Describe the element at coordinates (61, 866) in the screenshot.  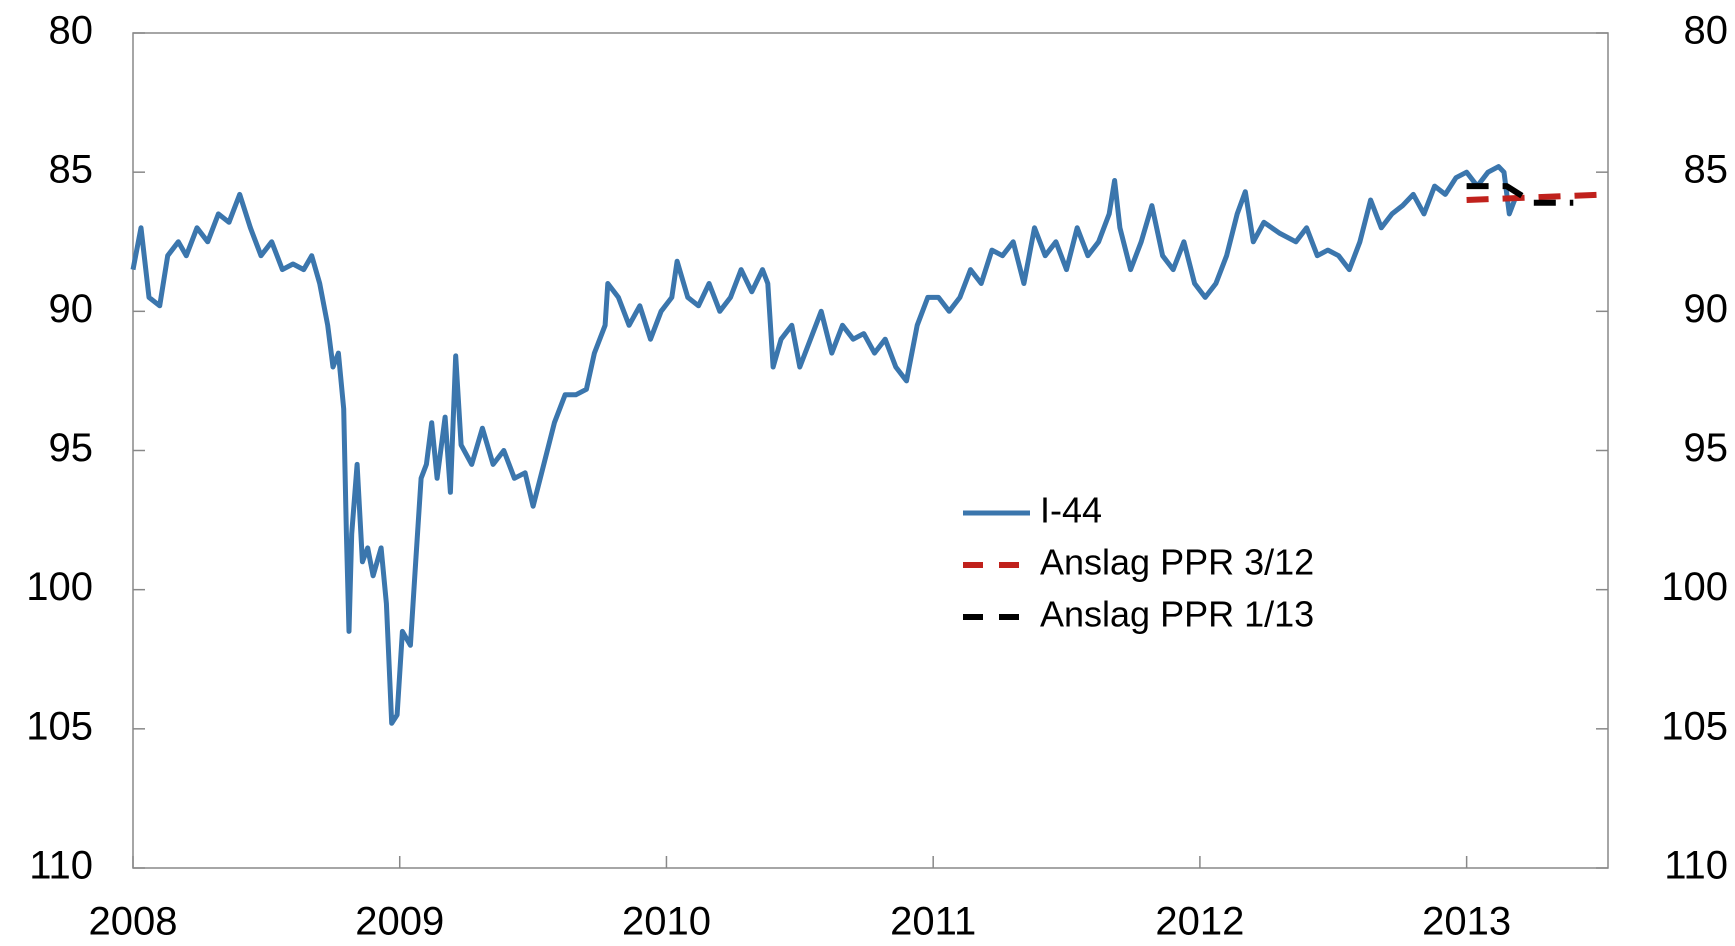
I see `y-tick-label: 110` at that location.